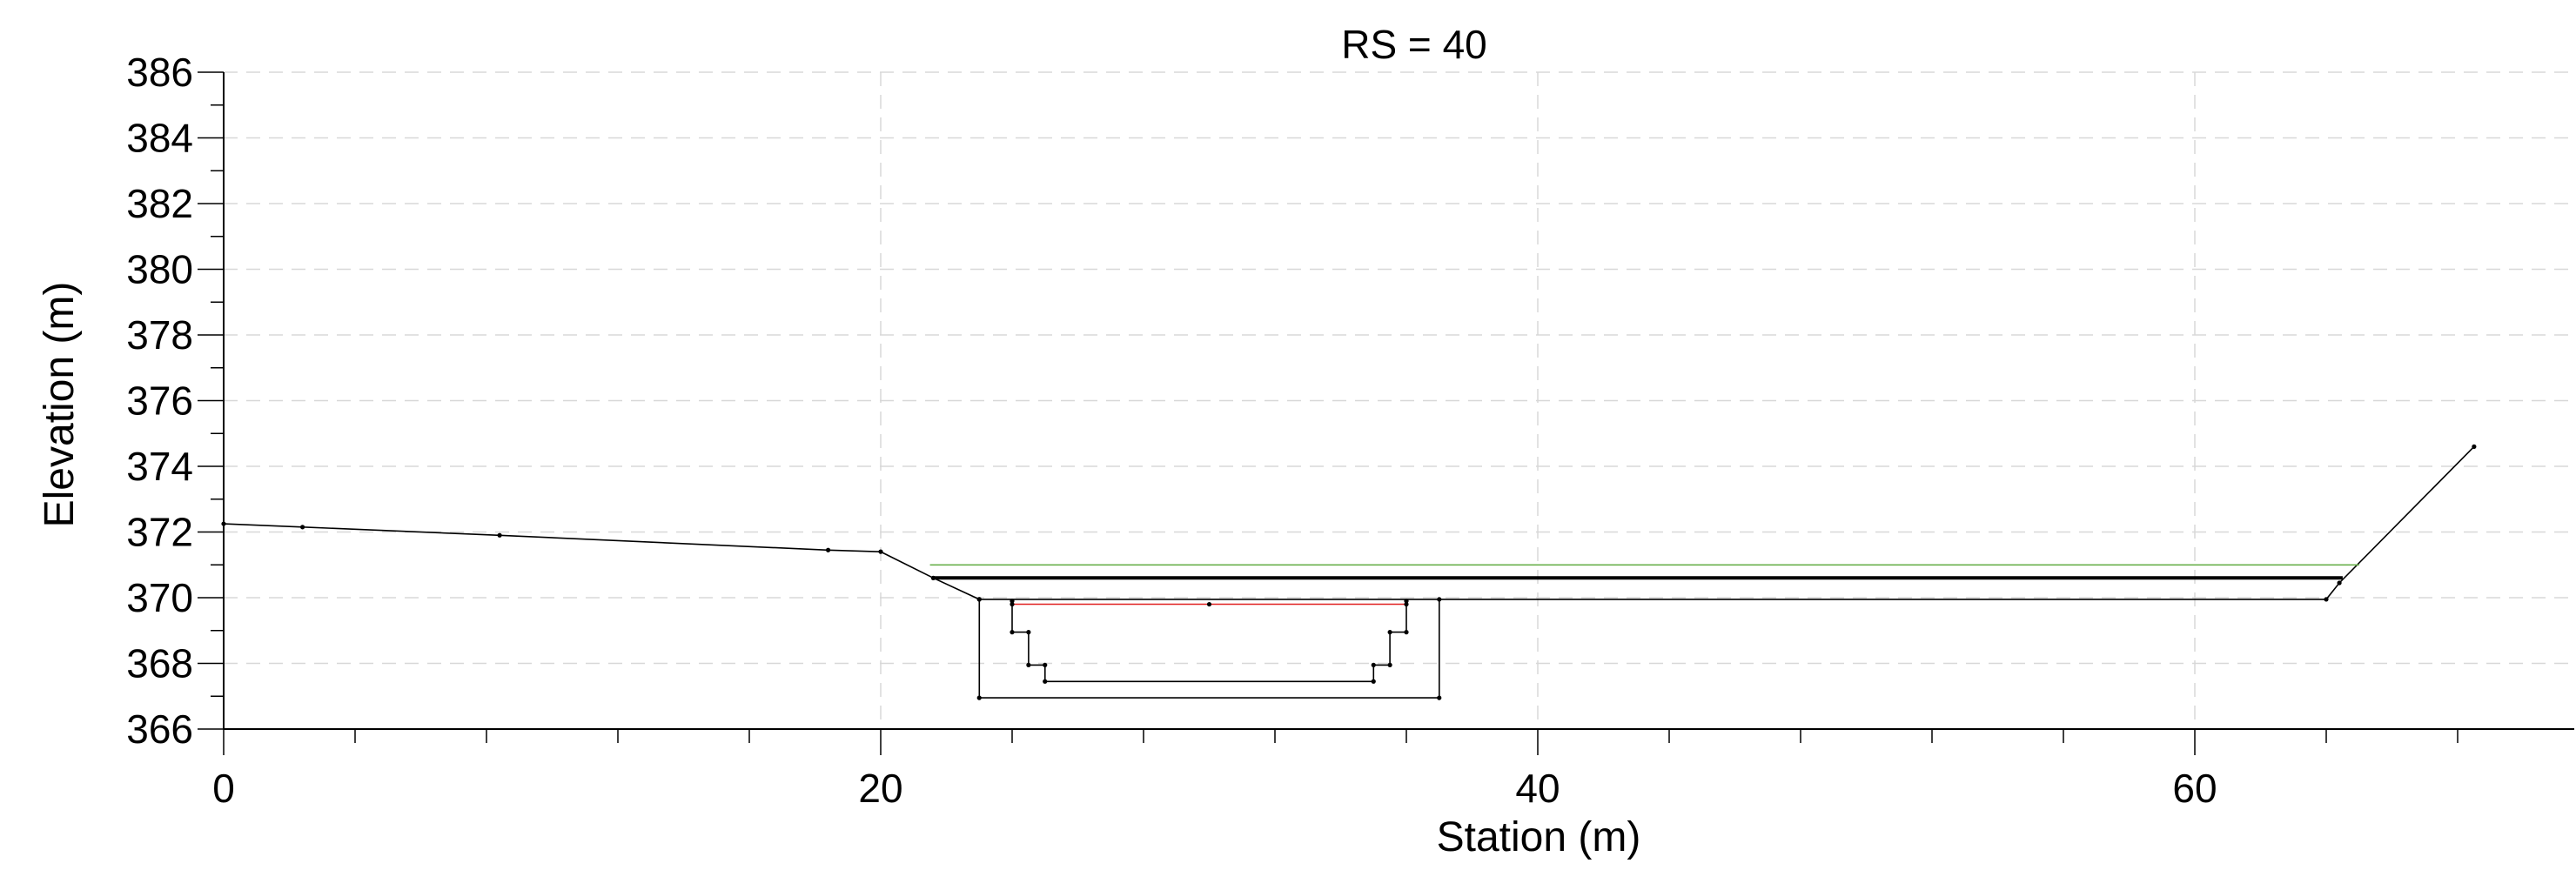  What do you see at coordinates (223, 788) in the screenshot?
I see `x-tick-label: 0` at bounding box center [223, 788].